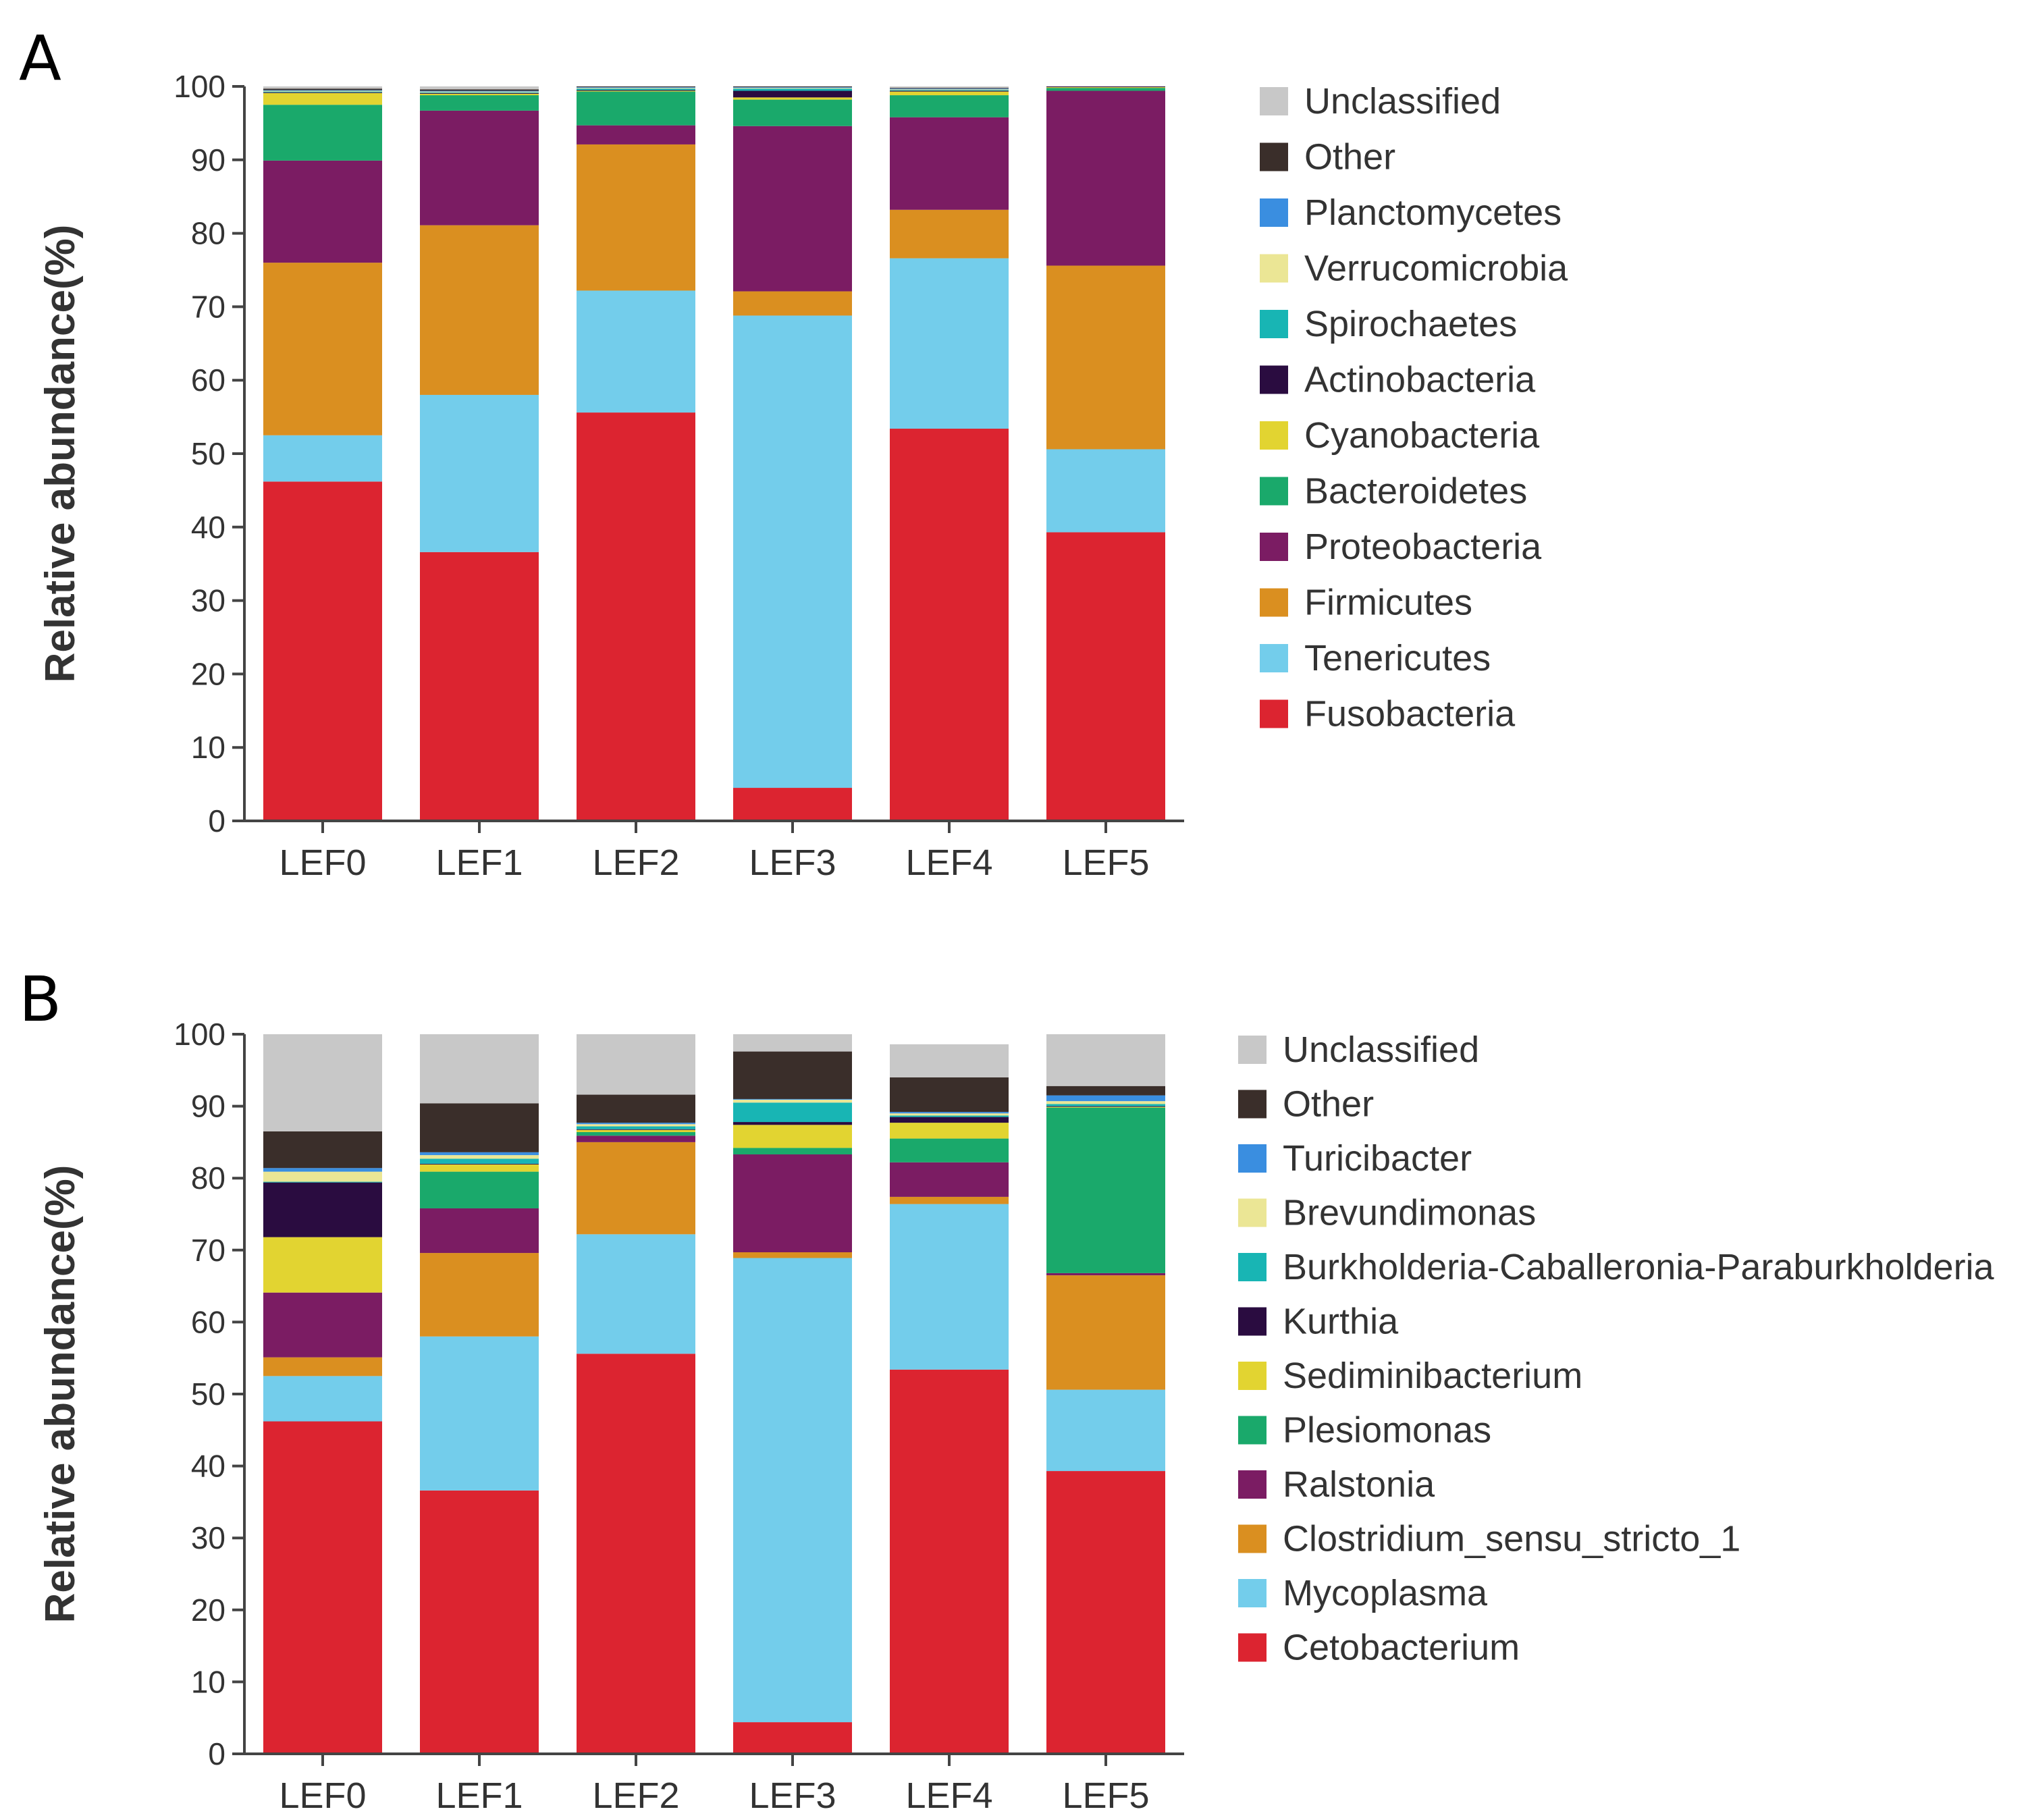 The width and height of the screenshot is (2026, 1820). Describe the element at coordinates (1105, 677) in the screenshot. I see `bar-segment-lef5-fusobacteria` at that location.